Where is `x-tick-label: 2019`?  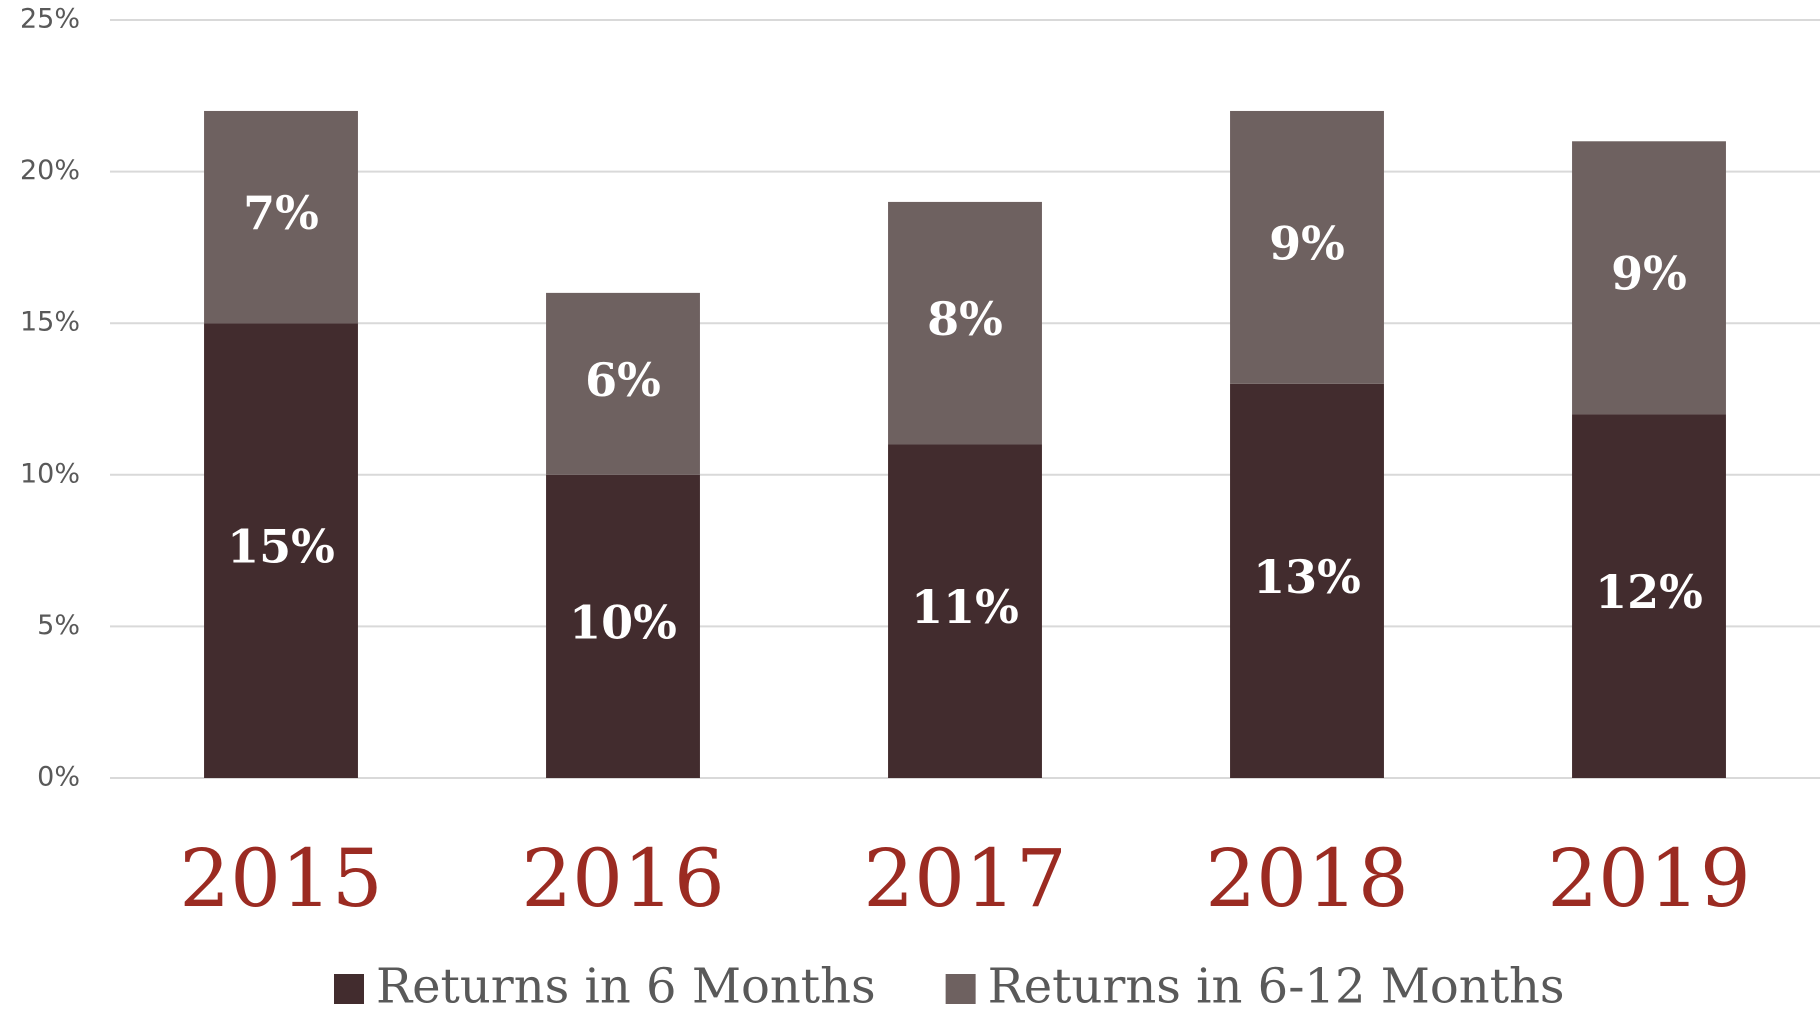
x-tick-label: 2019 is located at coordinates (1649, 878).